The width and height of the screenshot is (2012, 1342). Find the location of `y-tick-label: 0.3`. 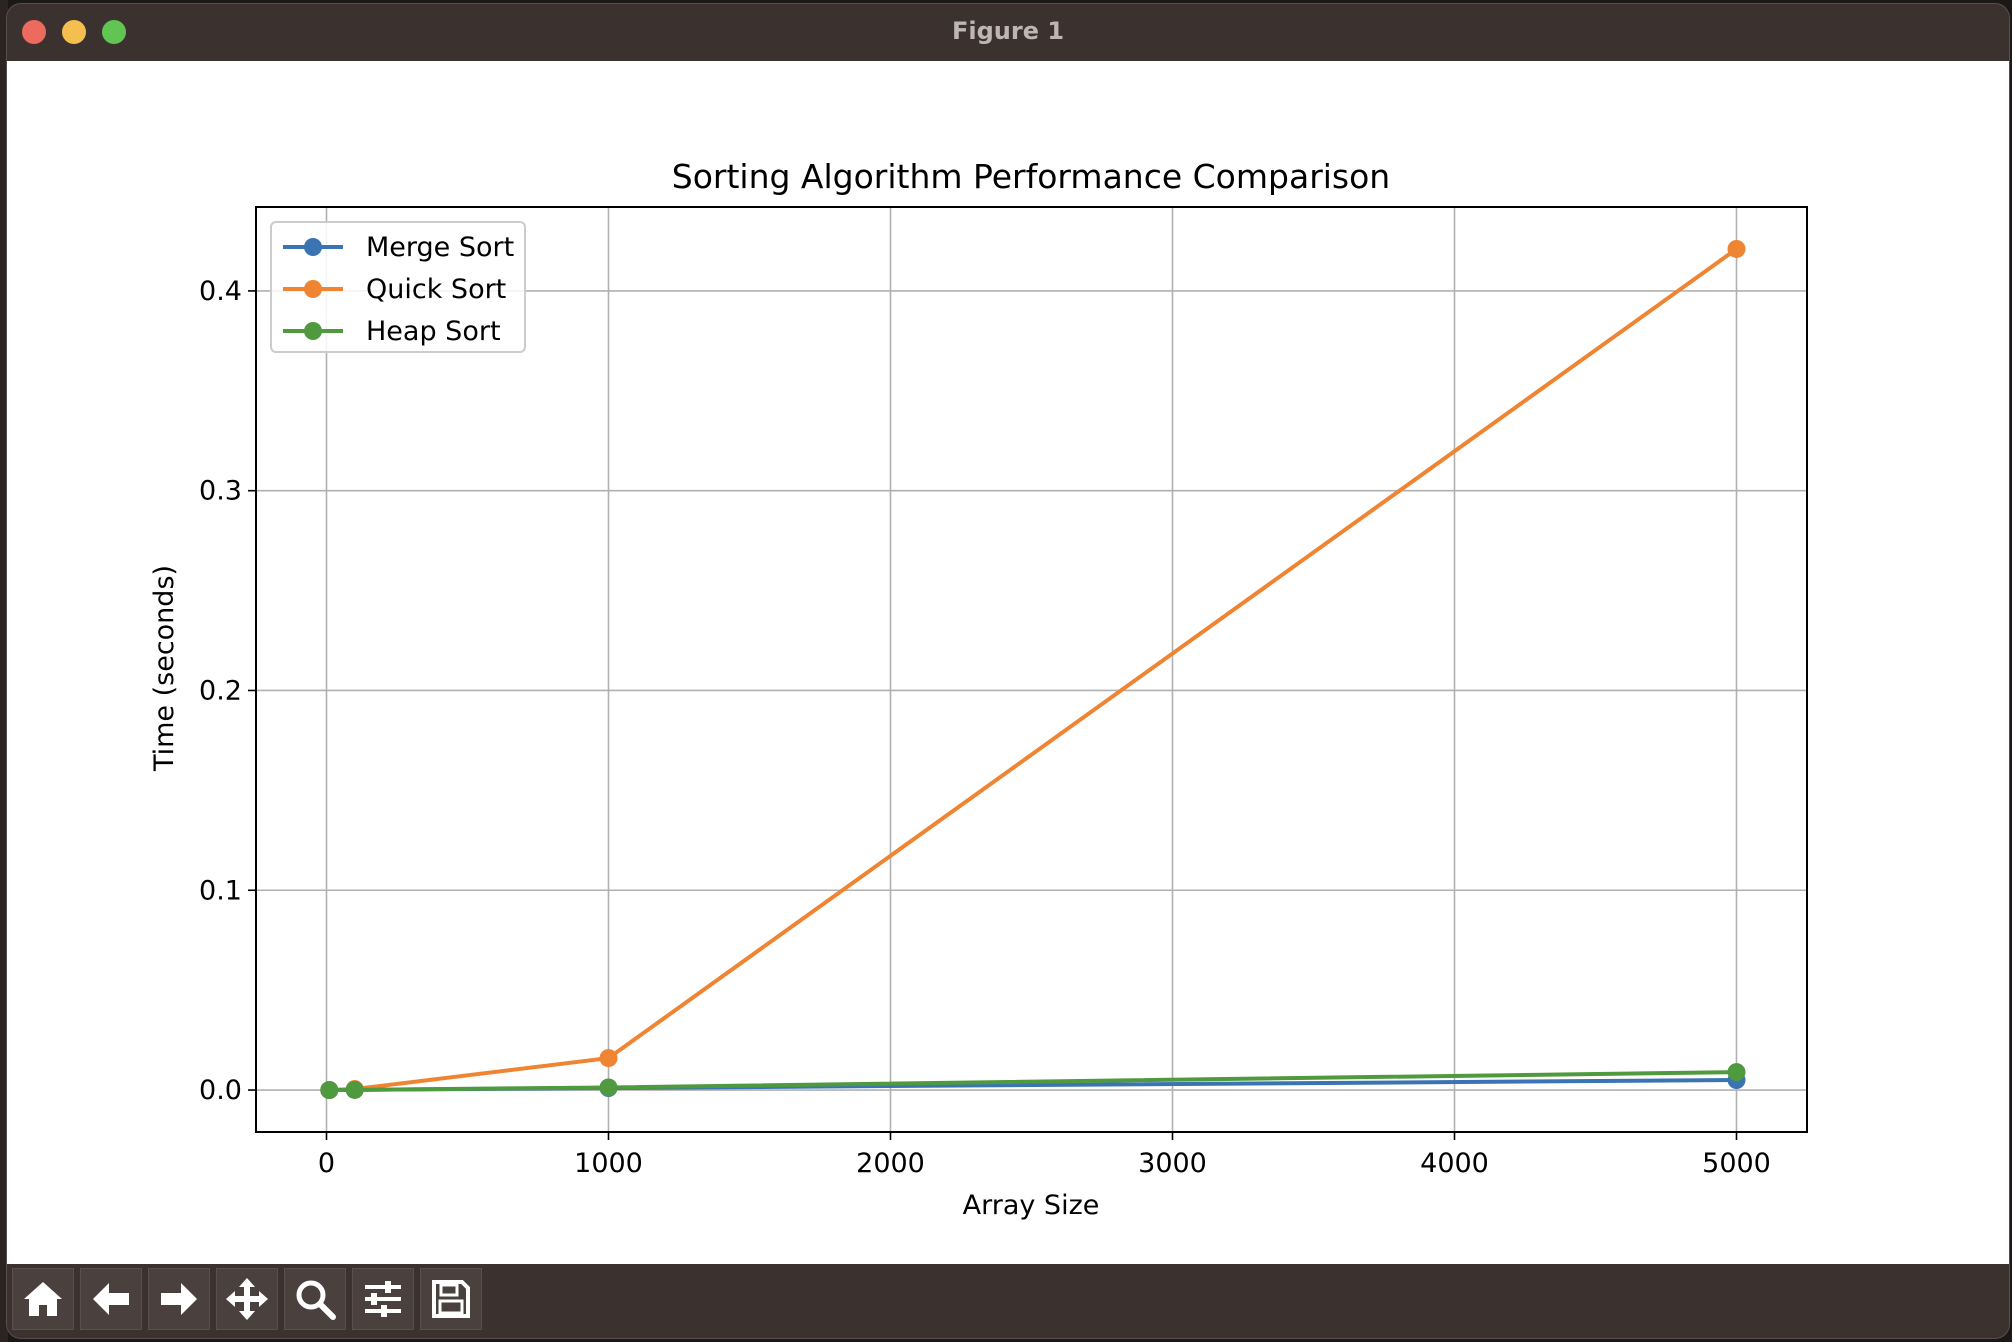

y-tick-label: 0.3 is located at coordinates (220, 491).